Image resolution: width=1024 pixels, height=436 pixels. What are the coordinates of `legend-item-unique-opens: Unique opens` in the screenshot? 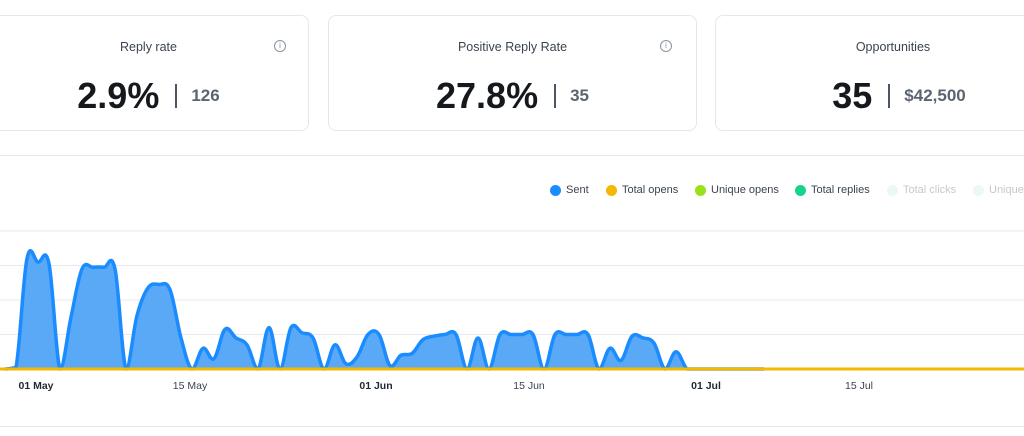 It's located at (737, 190).